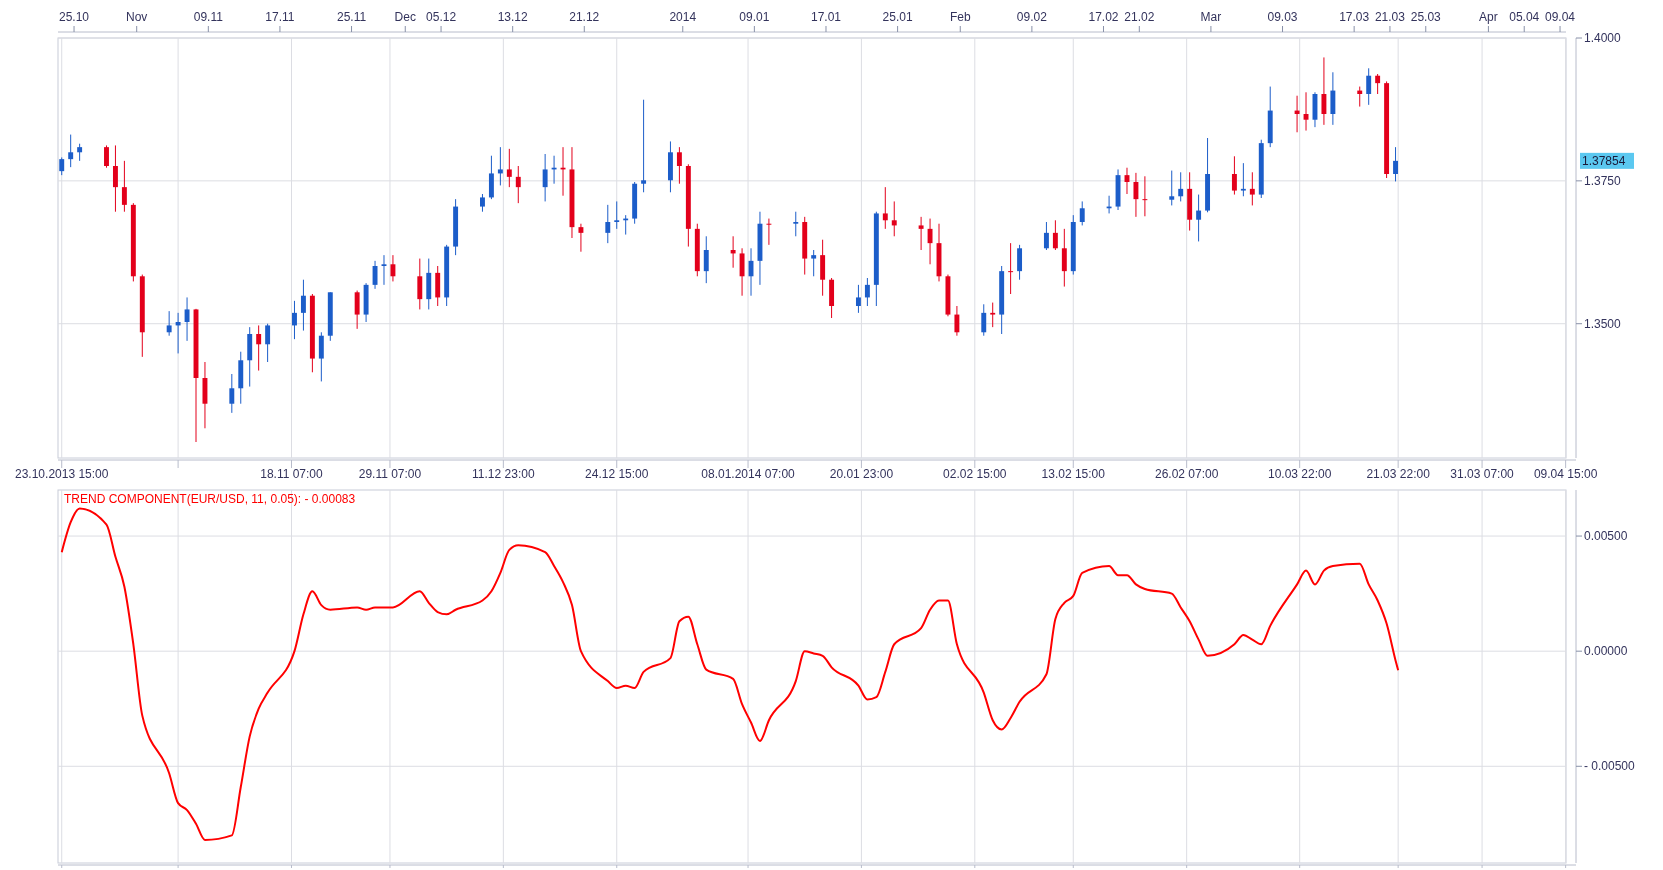 This screenshot has height=870, width=1663. Describe the element at coordinates (1606, 536) in the screenshot. I see `y-tick-label: 0.00500` at that location.